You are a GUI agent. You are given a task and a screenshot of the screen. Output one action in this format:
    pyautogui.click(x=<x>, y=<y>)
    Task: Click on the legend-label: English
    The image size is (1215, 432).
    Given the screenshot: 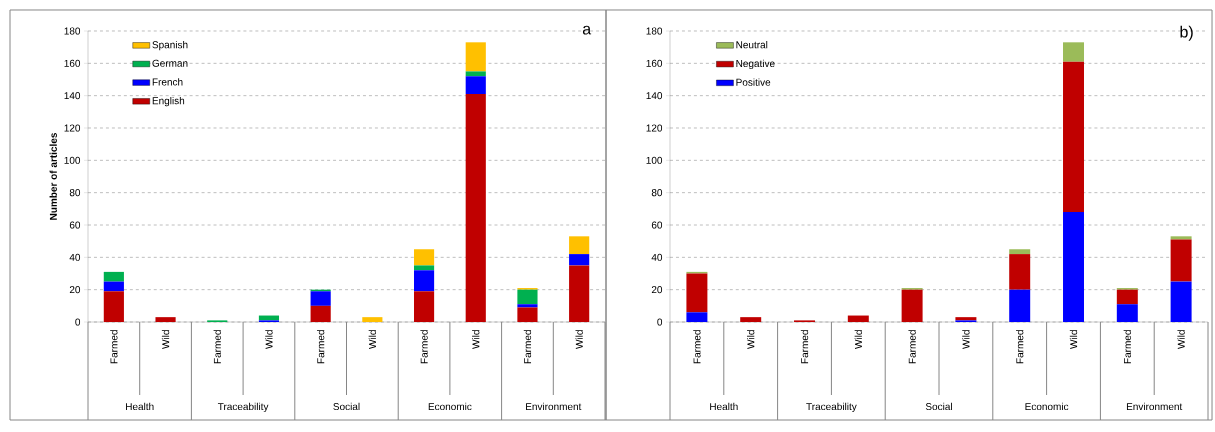 What is the action you would take?
    pyautogui.click(x=168, y=101)
    